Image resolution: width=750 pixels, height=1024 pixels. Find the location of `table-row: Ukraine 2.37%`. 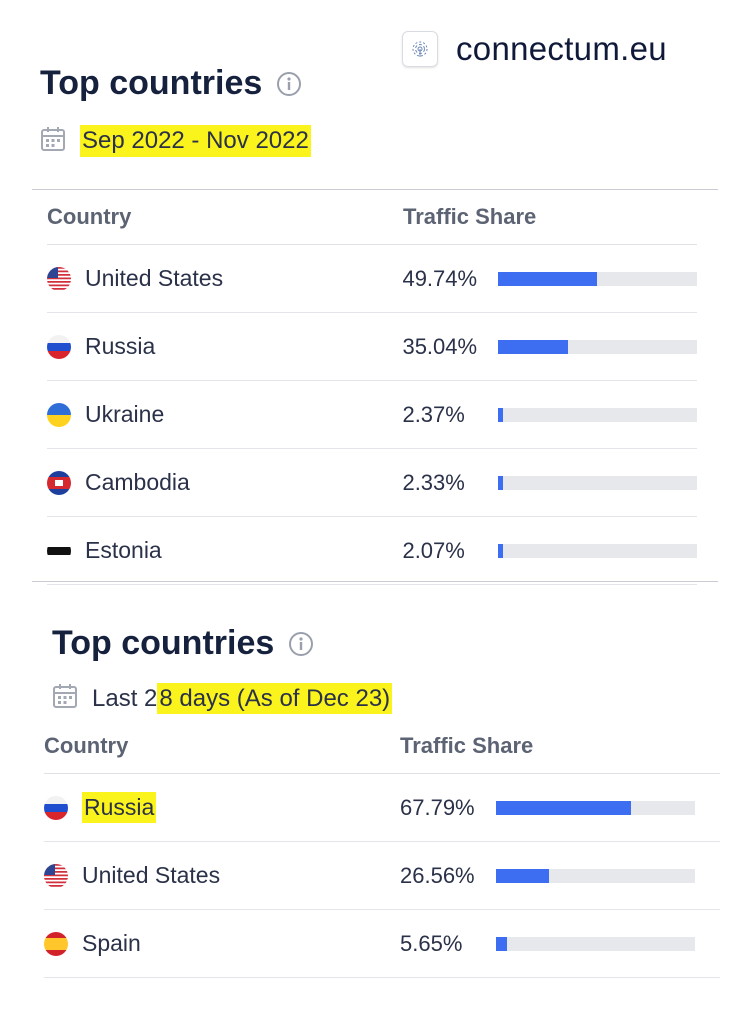

table-row: Ukraine 2.37% is located at coordinates (372, 415).